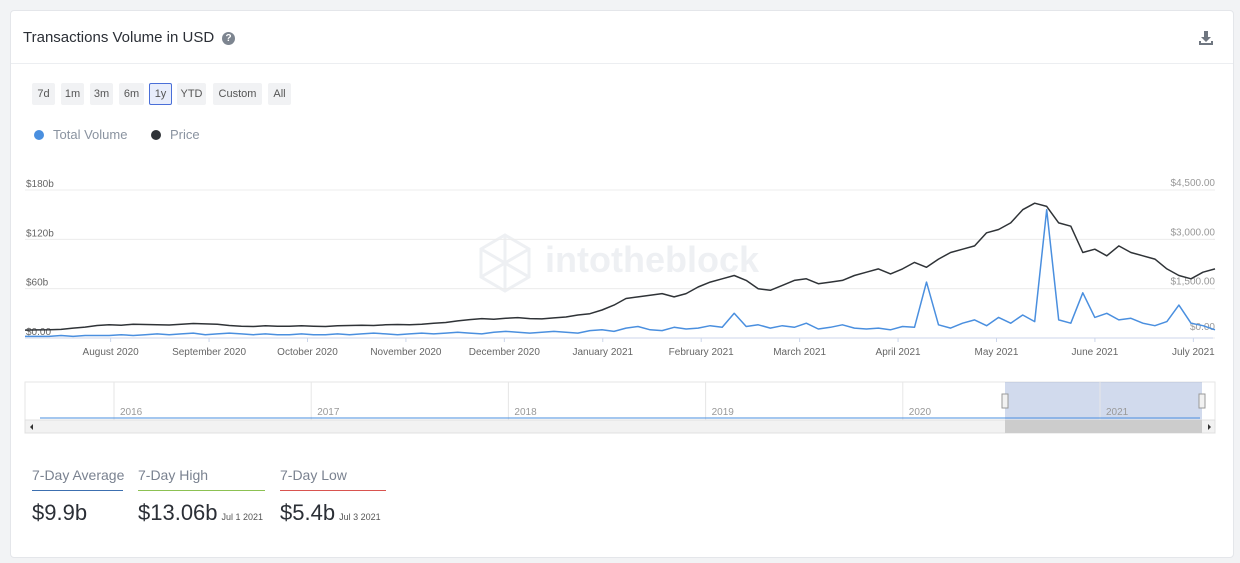 The image size is (1240, 563). I want to click on scrollbar-track, so click(620, 426).